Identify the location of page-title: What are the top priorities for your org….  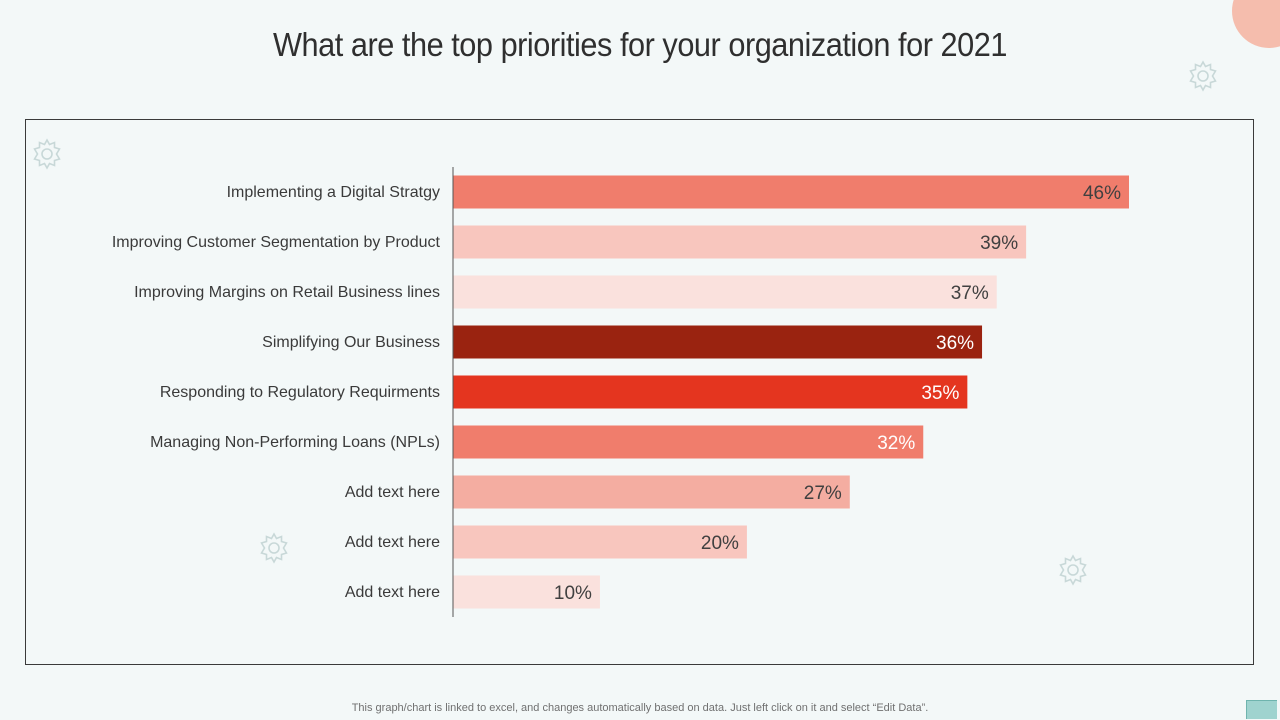
(640, 44).